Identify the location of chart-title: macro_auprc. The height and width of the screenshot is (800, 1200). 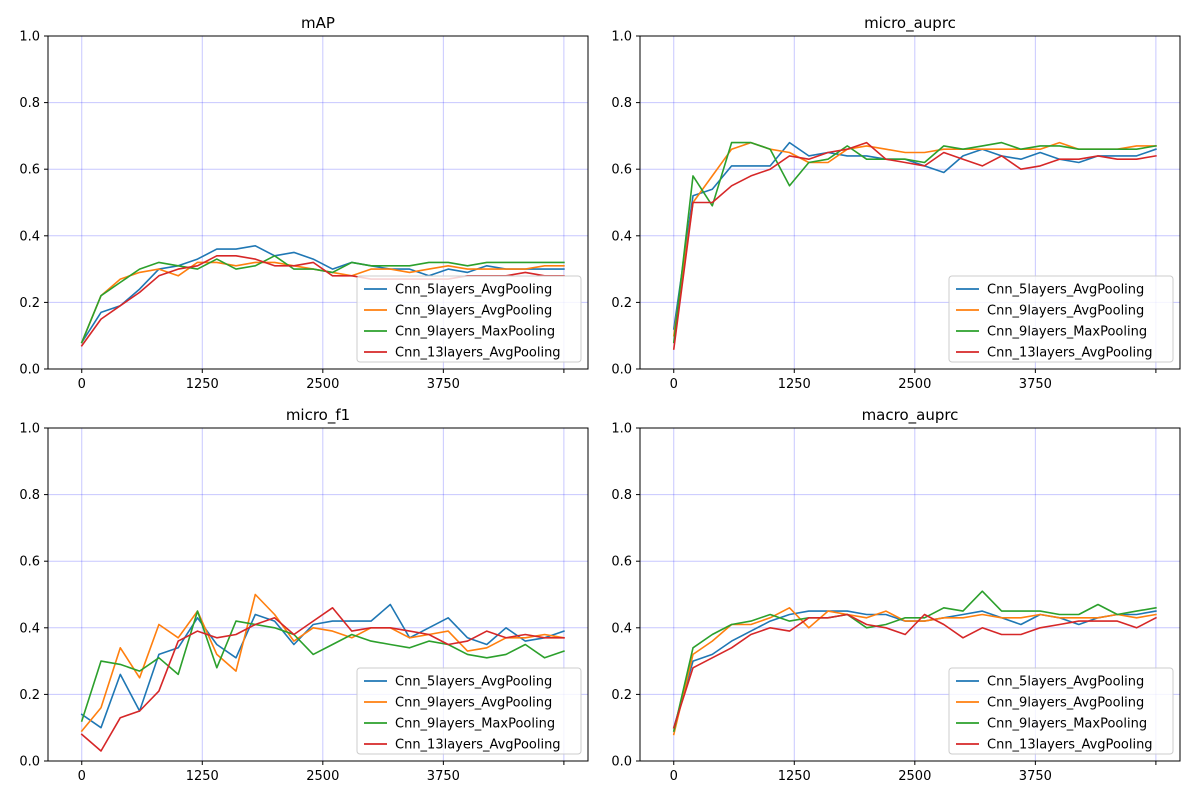
(910, 415).